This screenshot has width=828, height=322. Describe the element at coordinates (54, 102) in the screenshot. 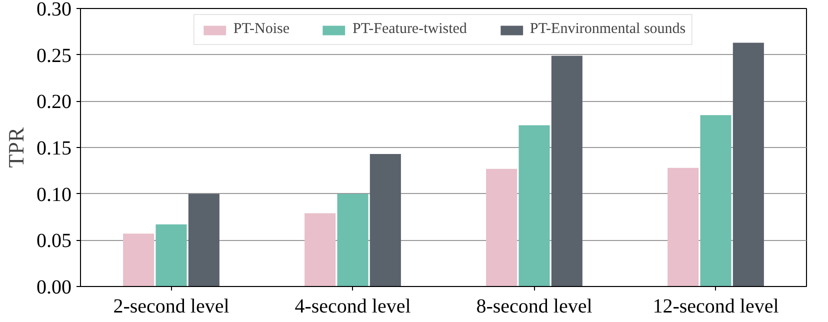

I see `y-tick-label: 0.20` at that location.